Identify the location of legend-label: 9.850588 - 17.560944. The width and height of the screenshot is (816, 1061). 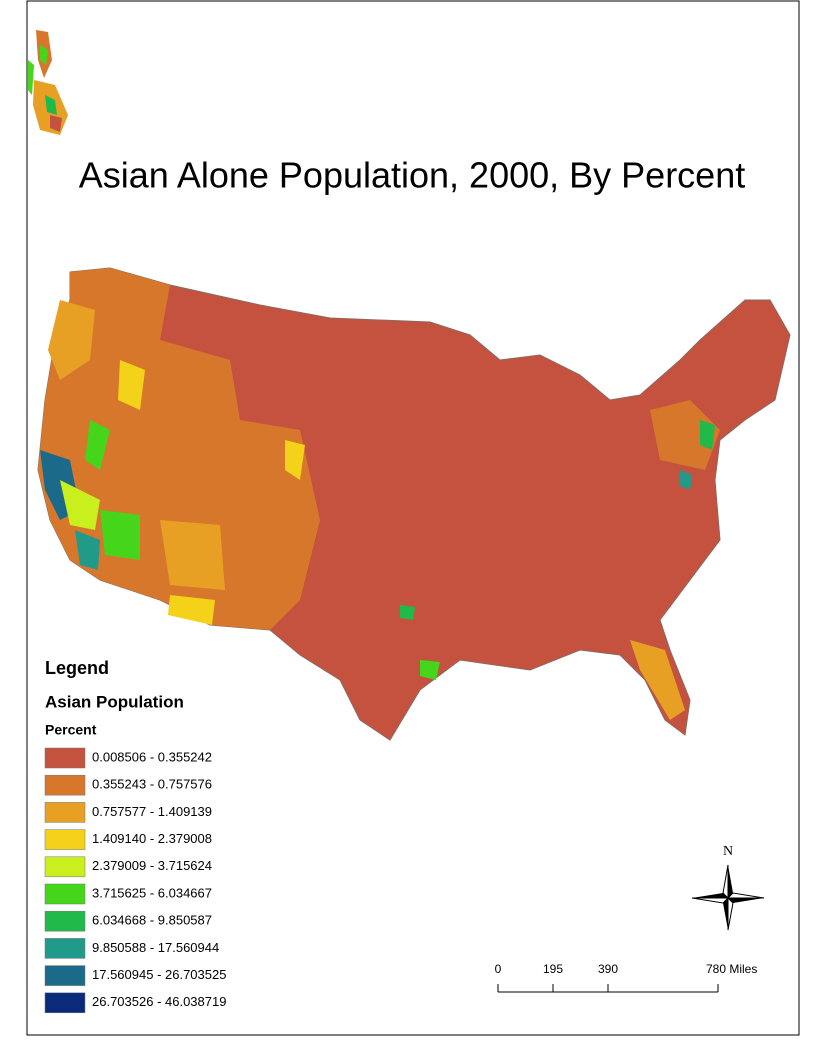
(155, 947).